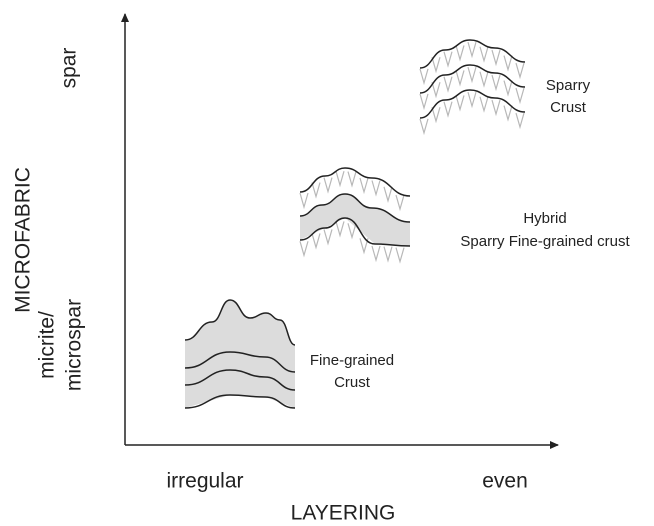  I want to click on y-high-label: spar, so click(69, 68).